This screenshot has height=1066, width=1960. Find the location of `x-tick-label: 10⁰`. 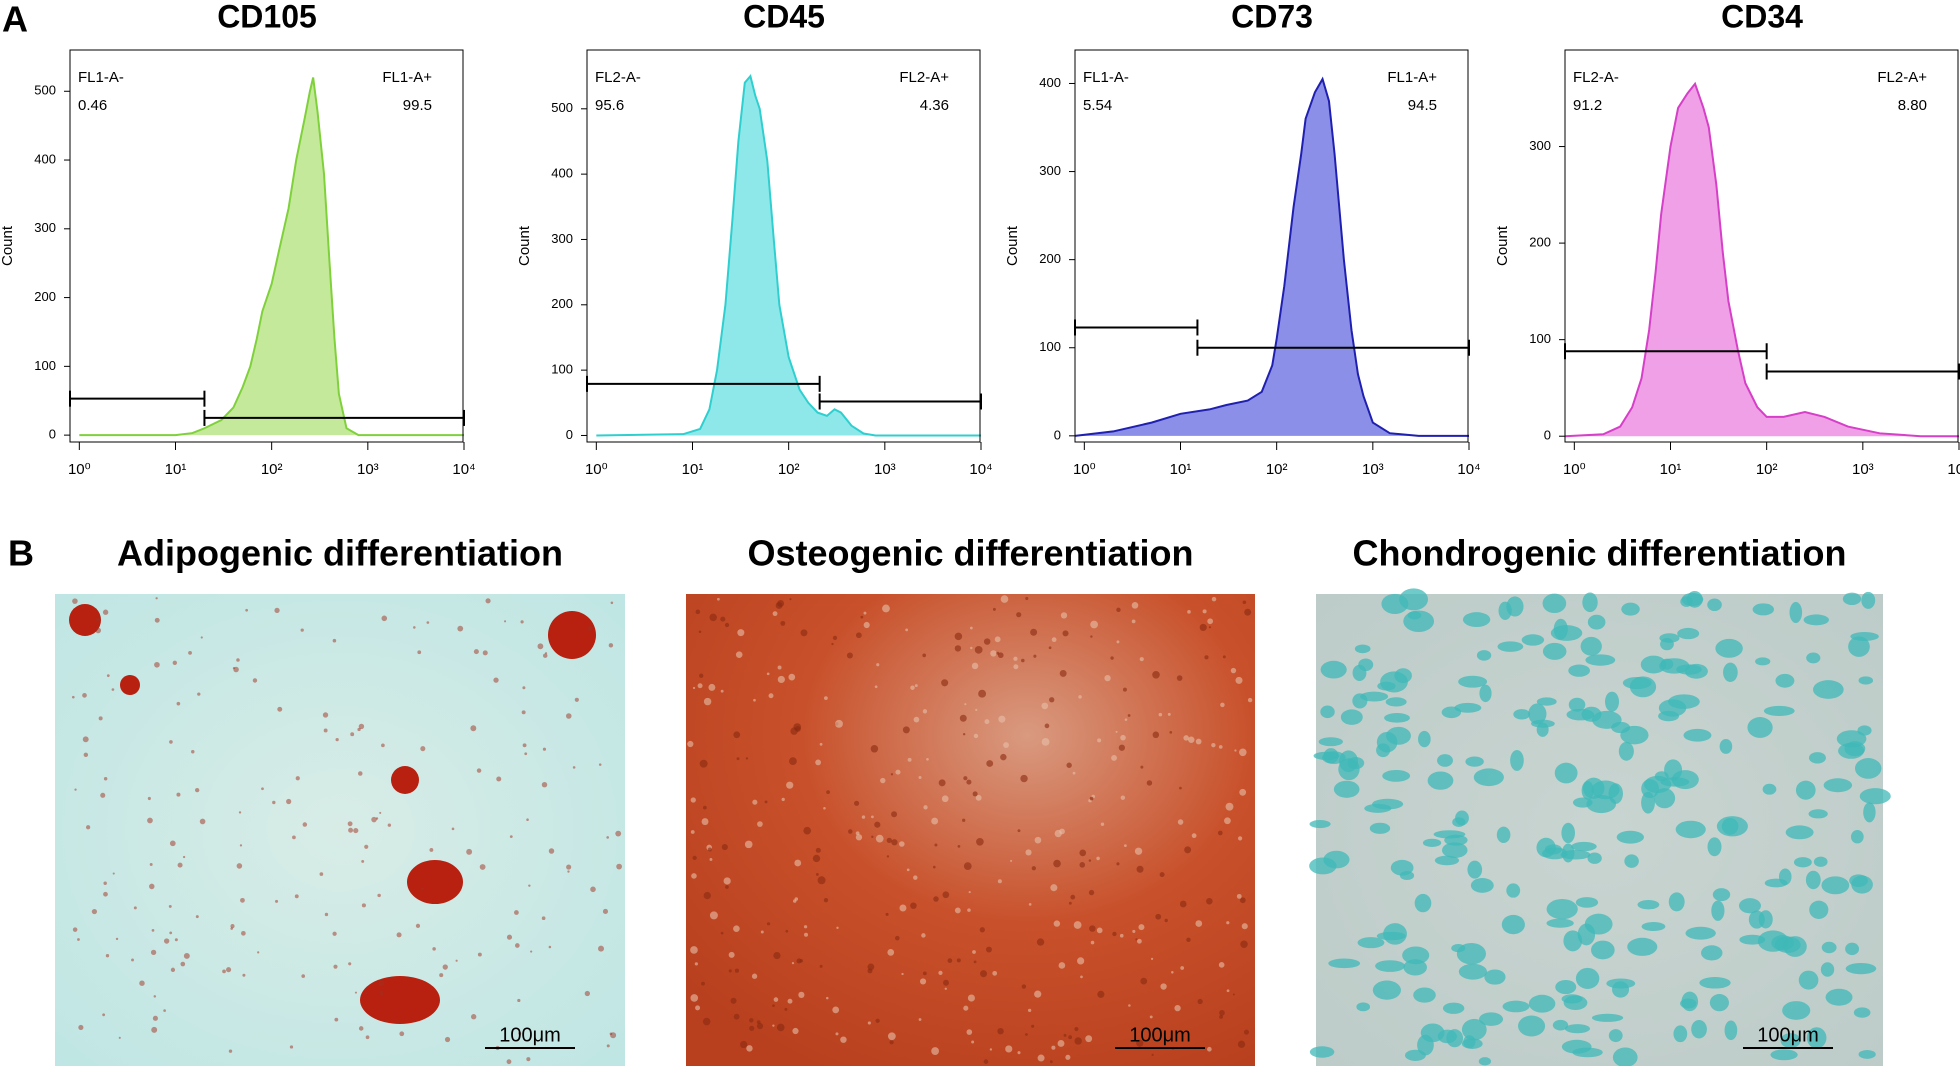

x-tick-label: 10⁰ is located at coordinates (1574, 469).